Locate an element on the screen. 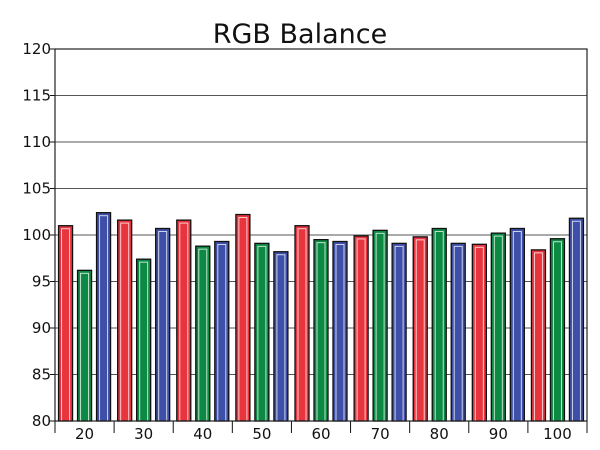  y-tick-label-80: 80 is located at coordinates (41, 421).